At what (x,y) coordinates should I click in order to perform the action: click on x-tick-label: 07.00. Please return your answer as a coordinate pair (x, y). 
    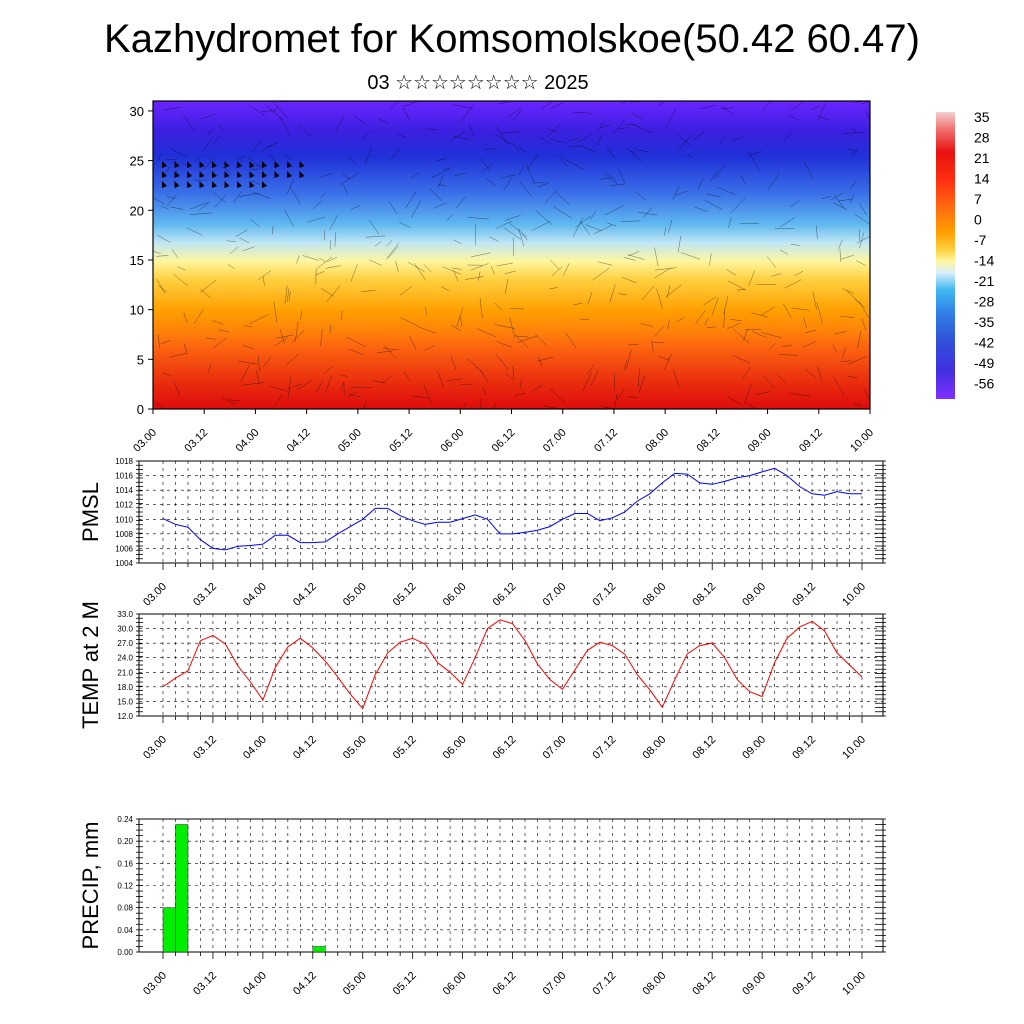
    Looking at the image, I should click on (555, 984).